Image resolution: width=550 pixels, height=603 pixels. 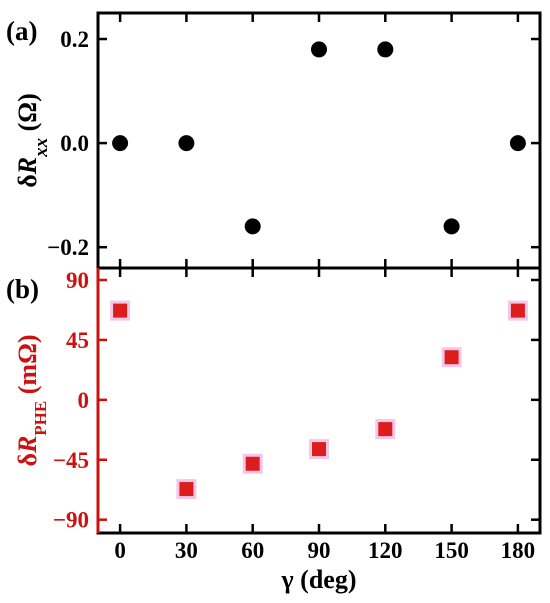 What do you see at coordinates (451, 550) in the screenshot?
I see `x-tick-label: 150` at bounding box center [451, 550].